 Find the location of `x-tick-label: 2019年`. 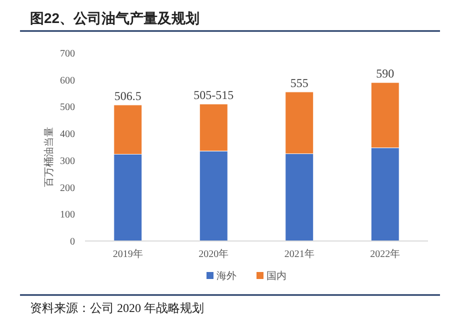

x-tick-label: 2019年 is located at coordinates (127, 254).